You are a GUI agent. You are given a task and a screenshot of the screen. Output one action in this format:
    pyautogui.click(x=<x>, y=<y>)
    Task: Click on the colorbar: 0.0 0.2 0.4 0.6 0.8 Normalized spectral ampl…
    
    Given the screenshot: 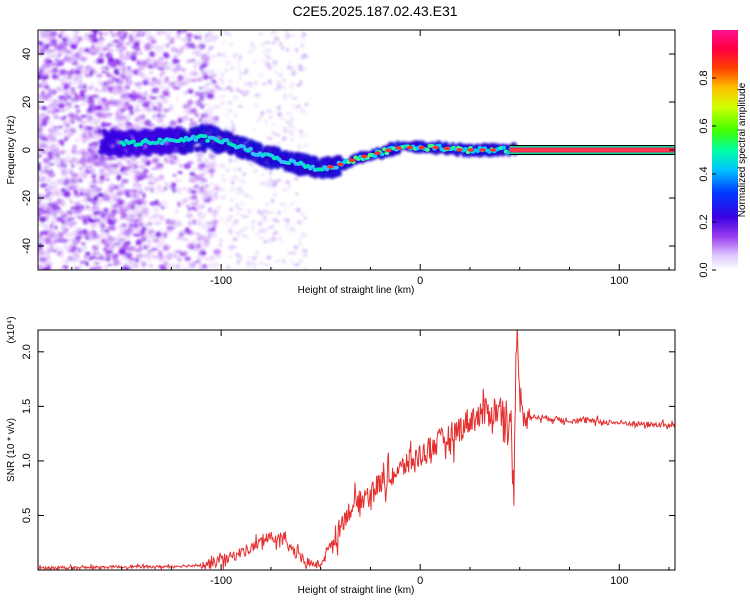 What is the action you would take?
    pyautogui.click(x=723, y=154)
    